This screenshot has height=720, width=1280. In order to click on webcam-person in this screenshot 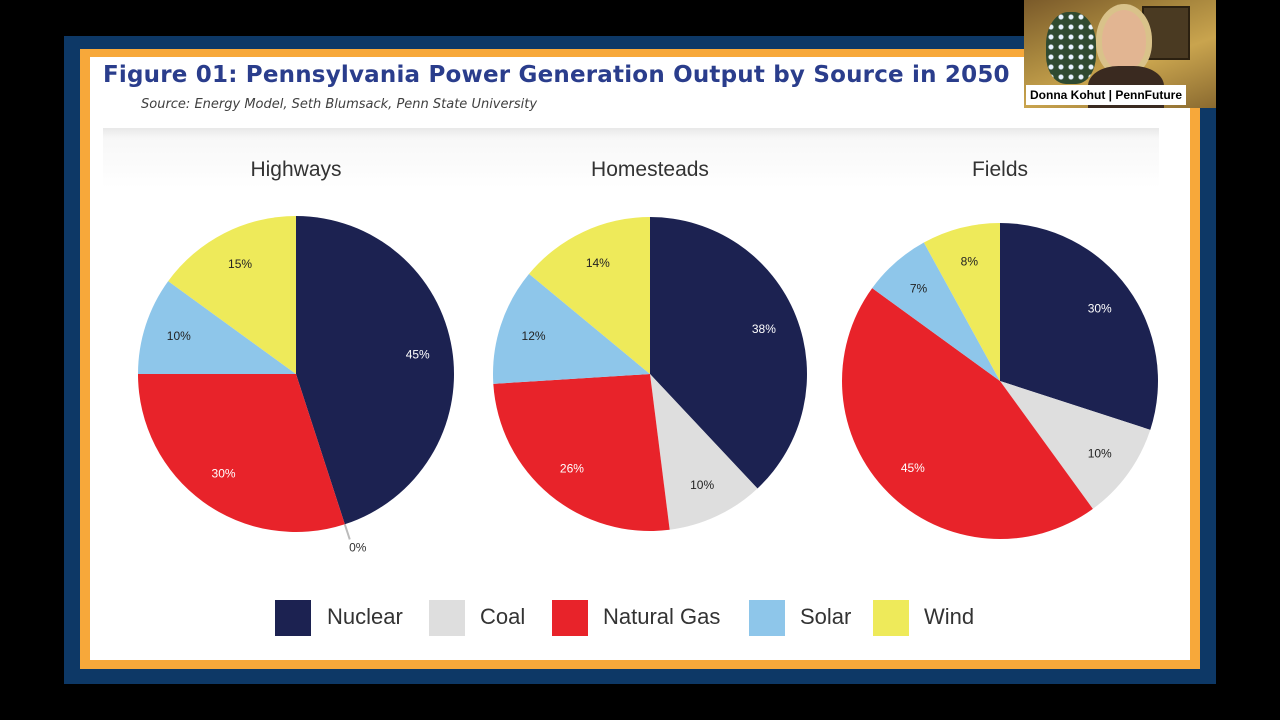, I will do `click(1124, 40)`.